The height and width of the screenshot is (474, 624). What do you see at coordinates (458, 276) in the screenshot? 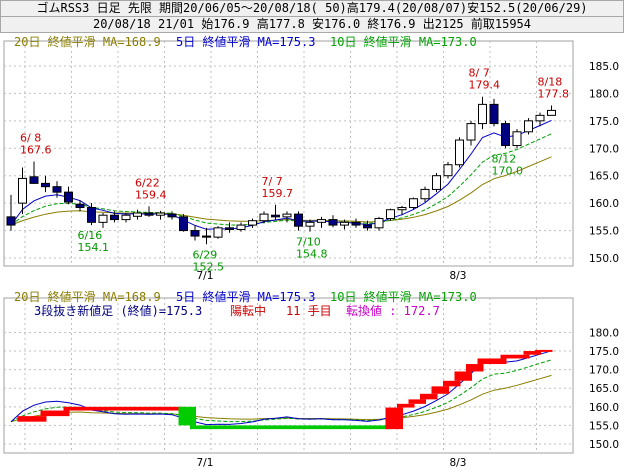
I see `p1-x-tick-label: 8/3` at bounding box center [458, 276].